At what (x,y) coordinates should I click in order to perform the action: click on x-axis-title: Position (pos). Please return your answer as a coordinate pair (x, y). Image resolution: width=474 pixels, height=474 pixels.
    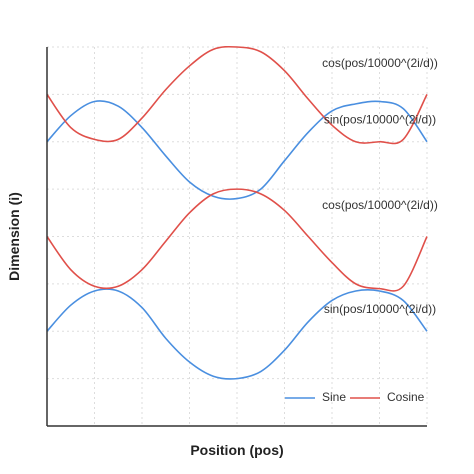
    Looking at the image, I should click on (236, 450).